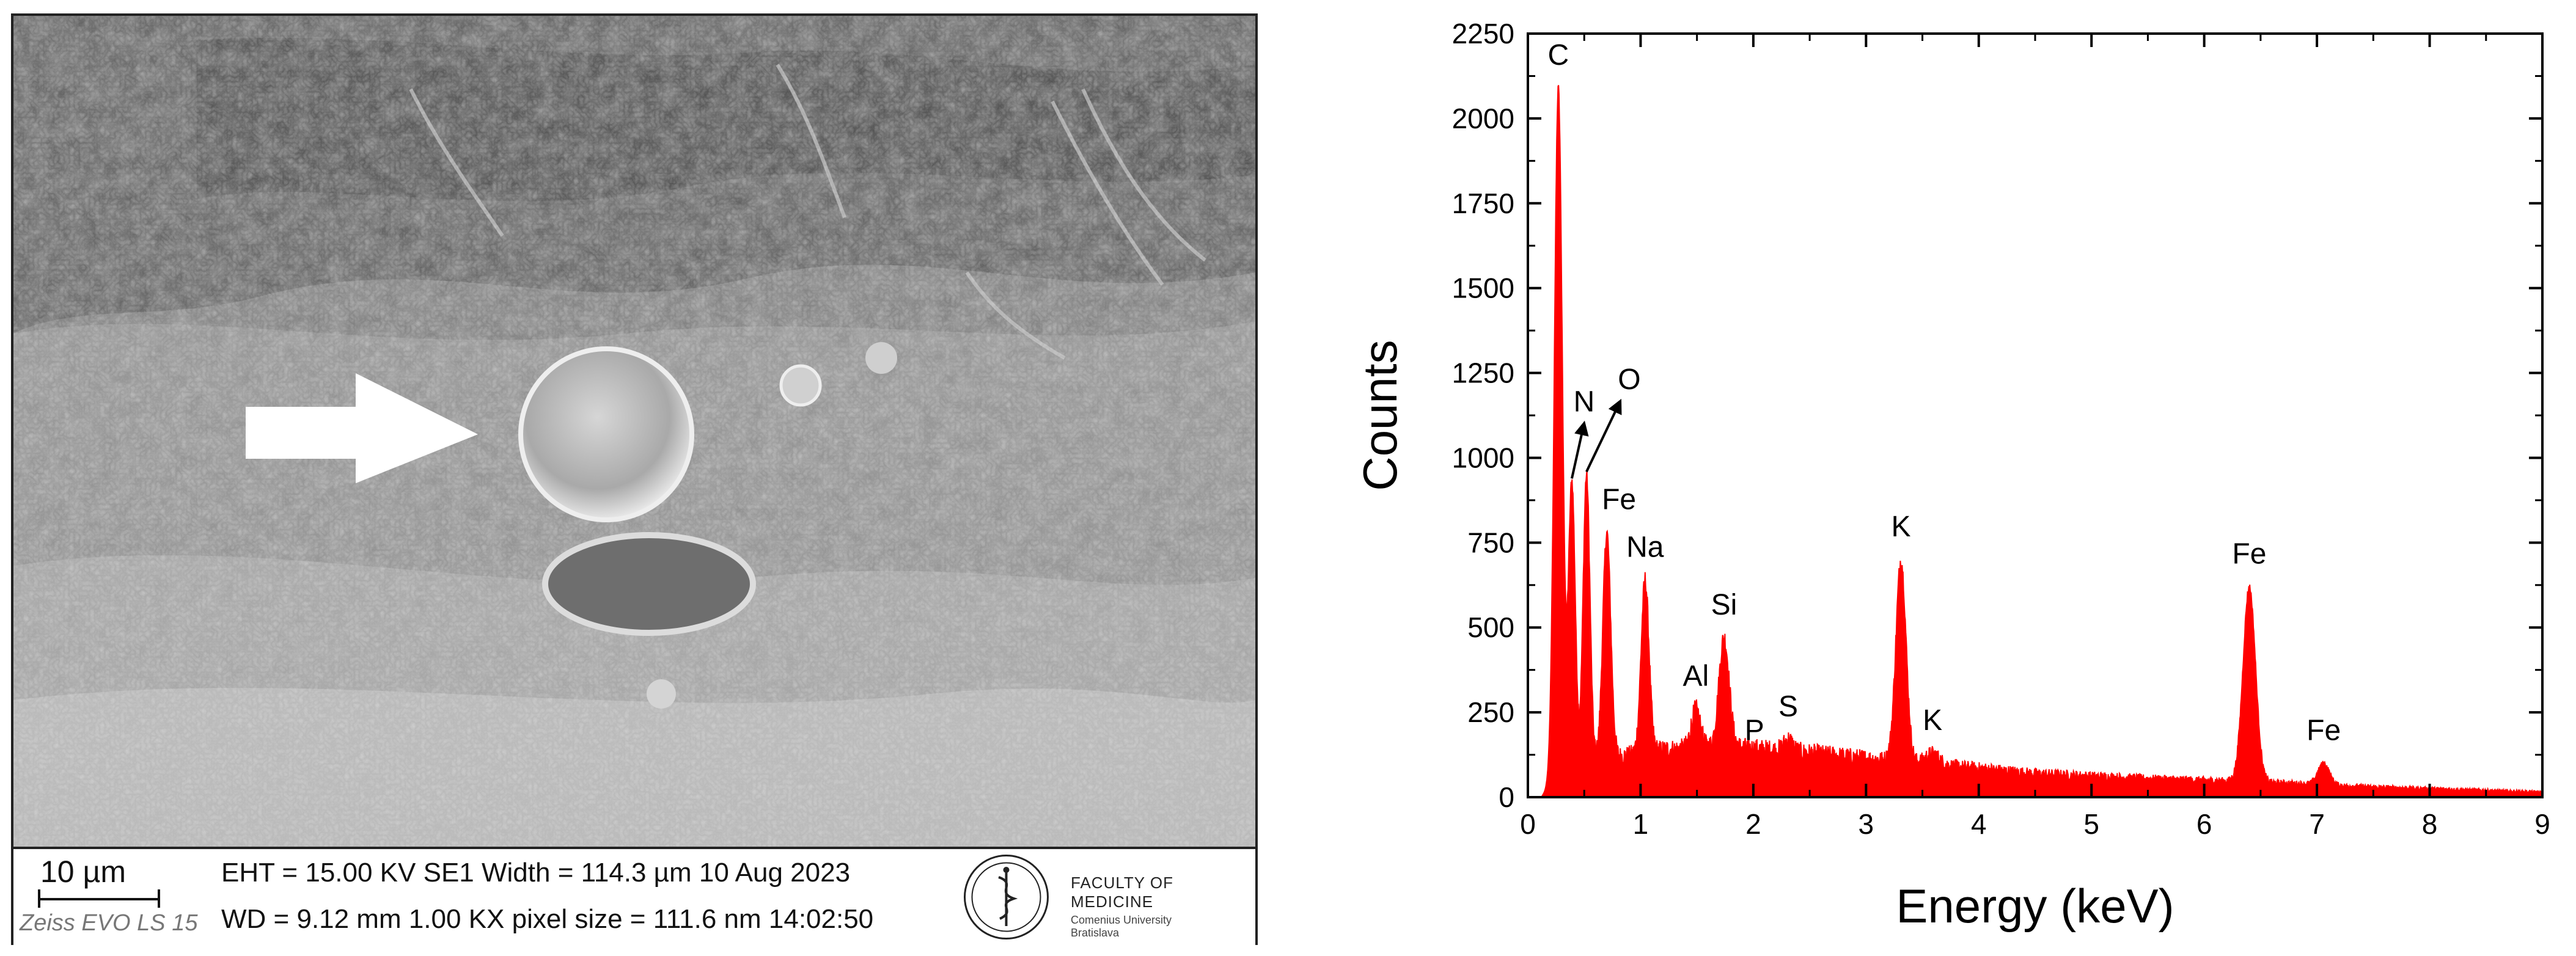 This screenshot has height=956, width=2576. Describe the element at coordinates (1866, 824) in the screenshot. I see `x-tick-label: 3` at that location.